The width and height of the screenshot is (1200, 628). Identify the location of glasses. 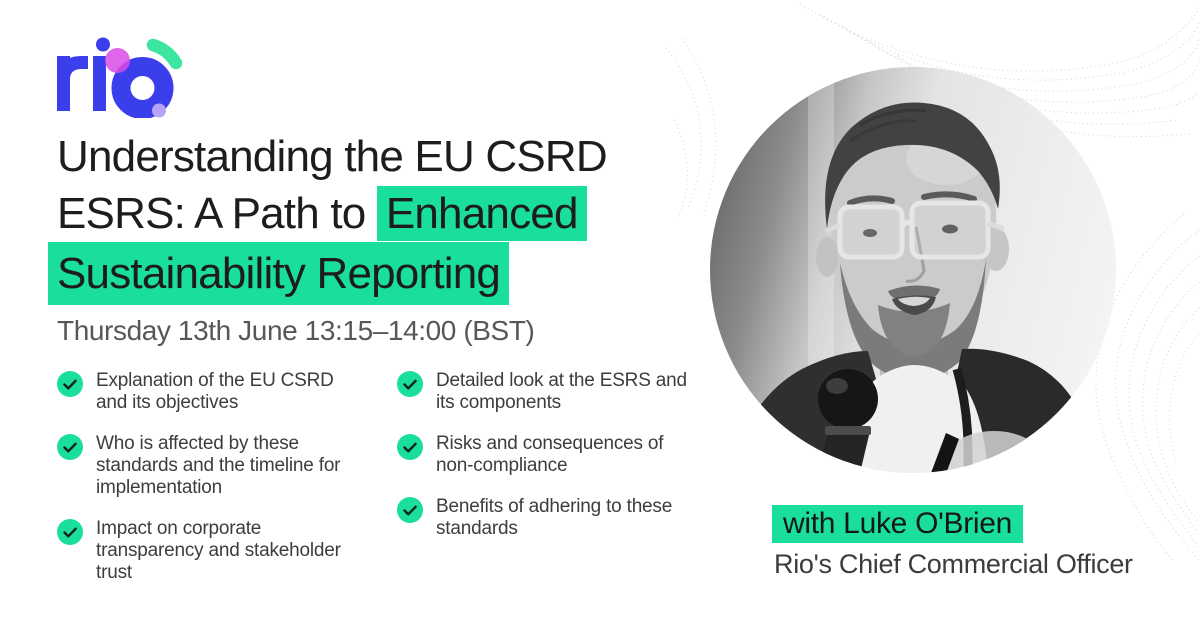
(915, 230).